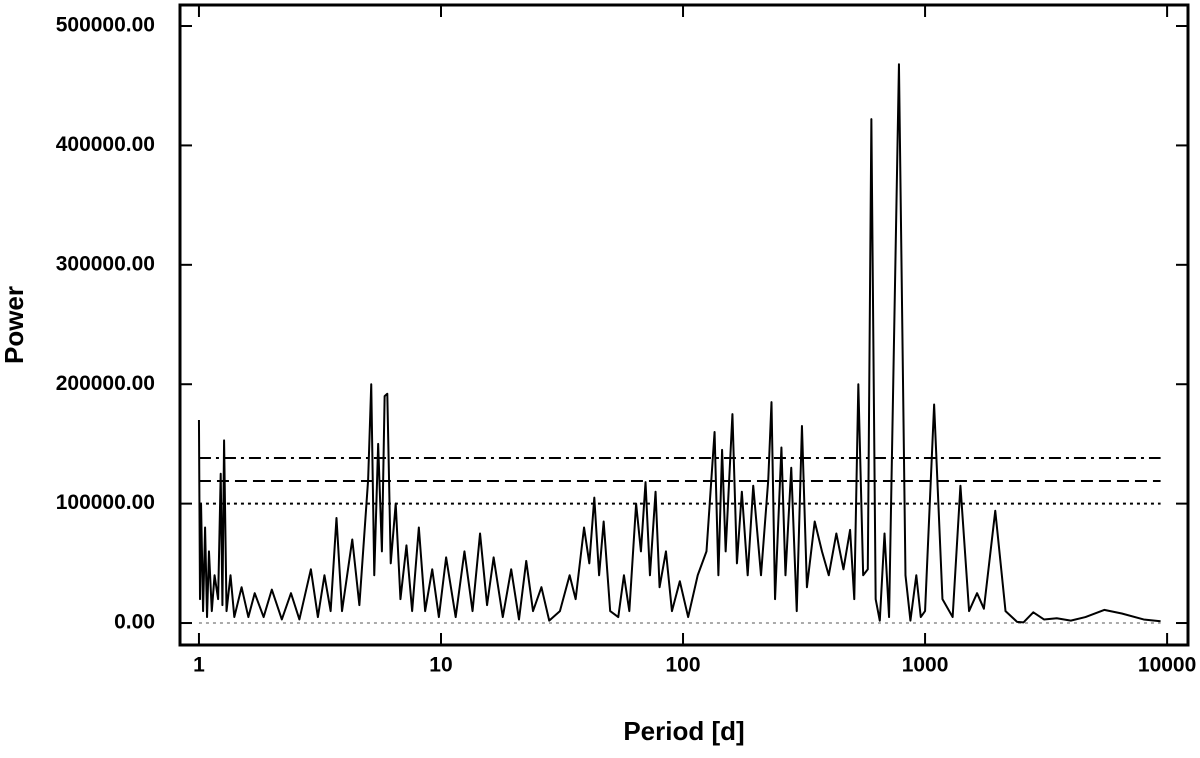  What do you see at coordinates (199, 665) in the screenshot?
I see `x-tick-label: 1` at bounding box center [199, 665].